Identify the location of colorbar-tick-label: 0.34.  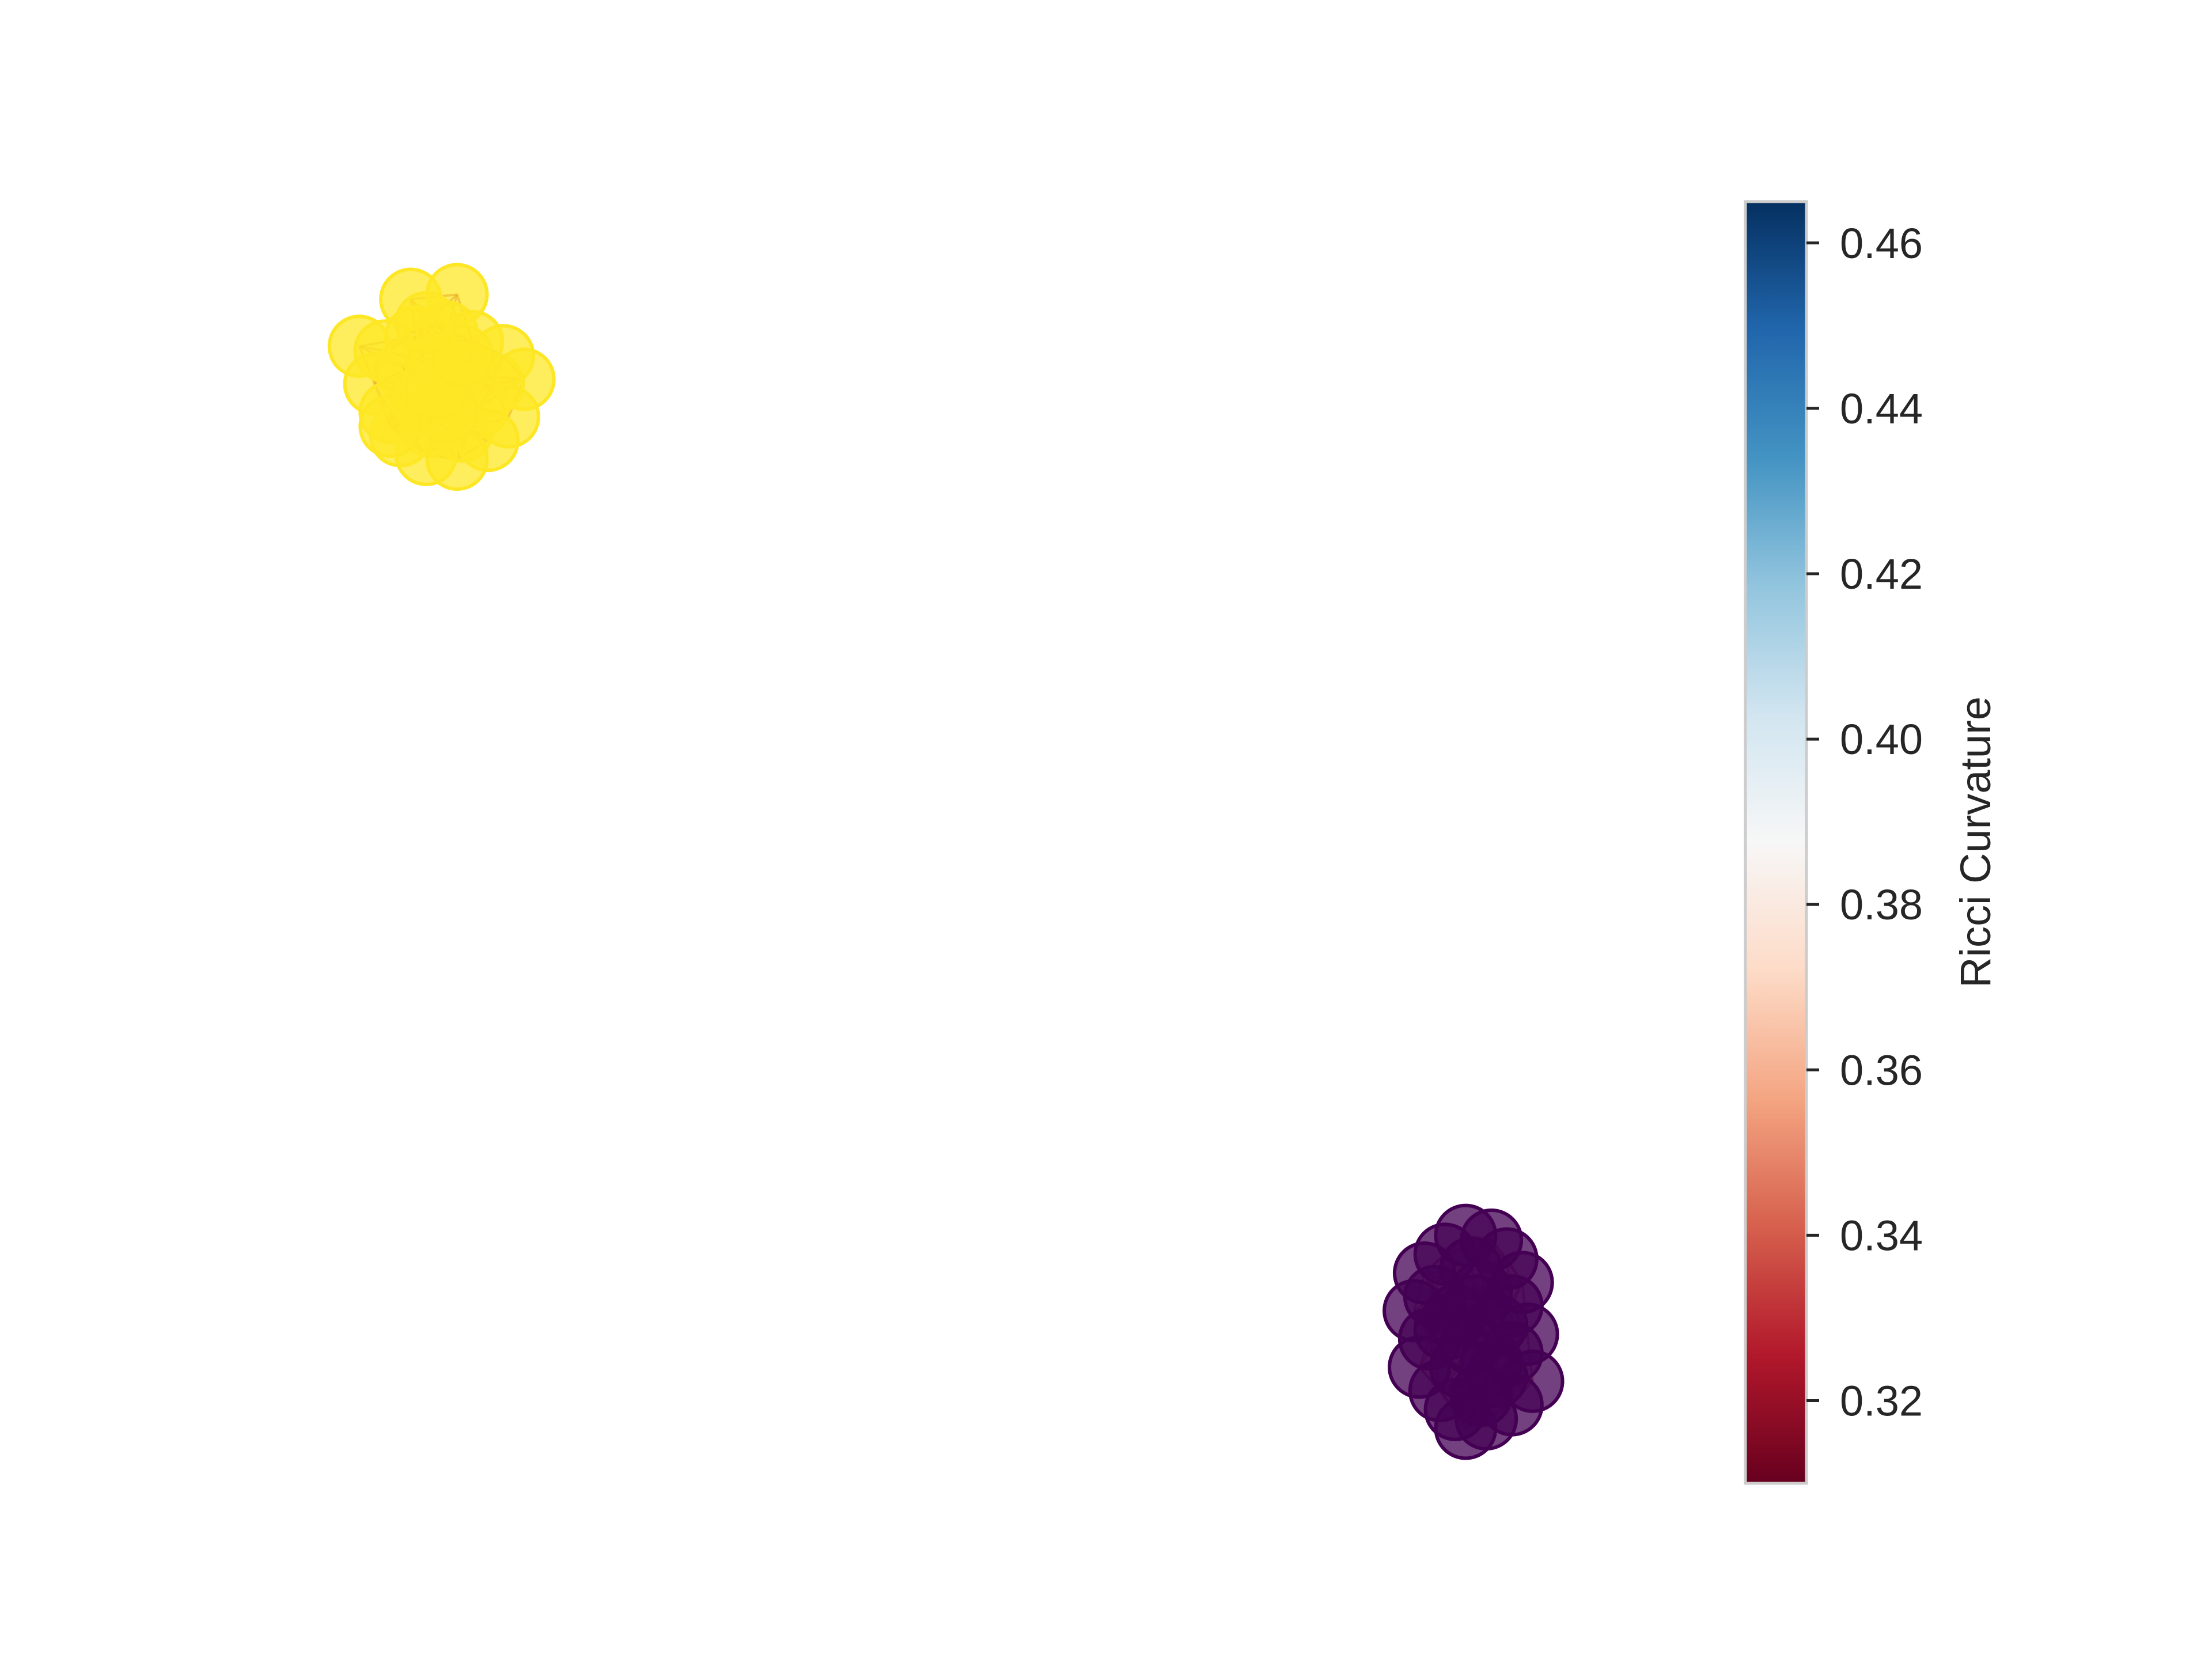
(1881, 1235).